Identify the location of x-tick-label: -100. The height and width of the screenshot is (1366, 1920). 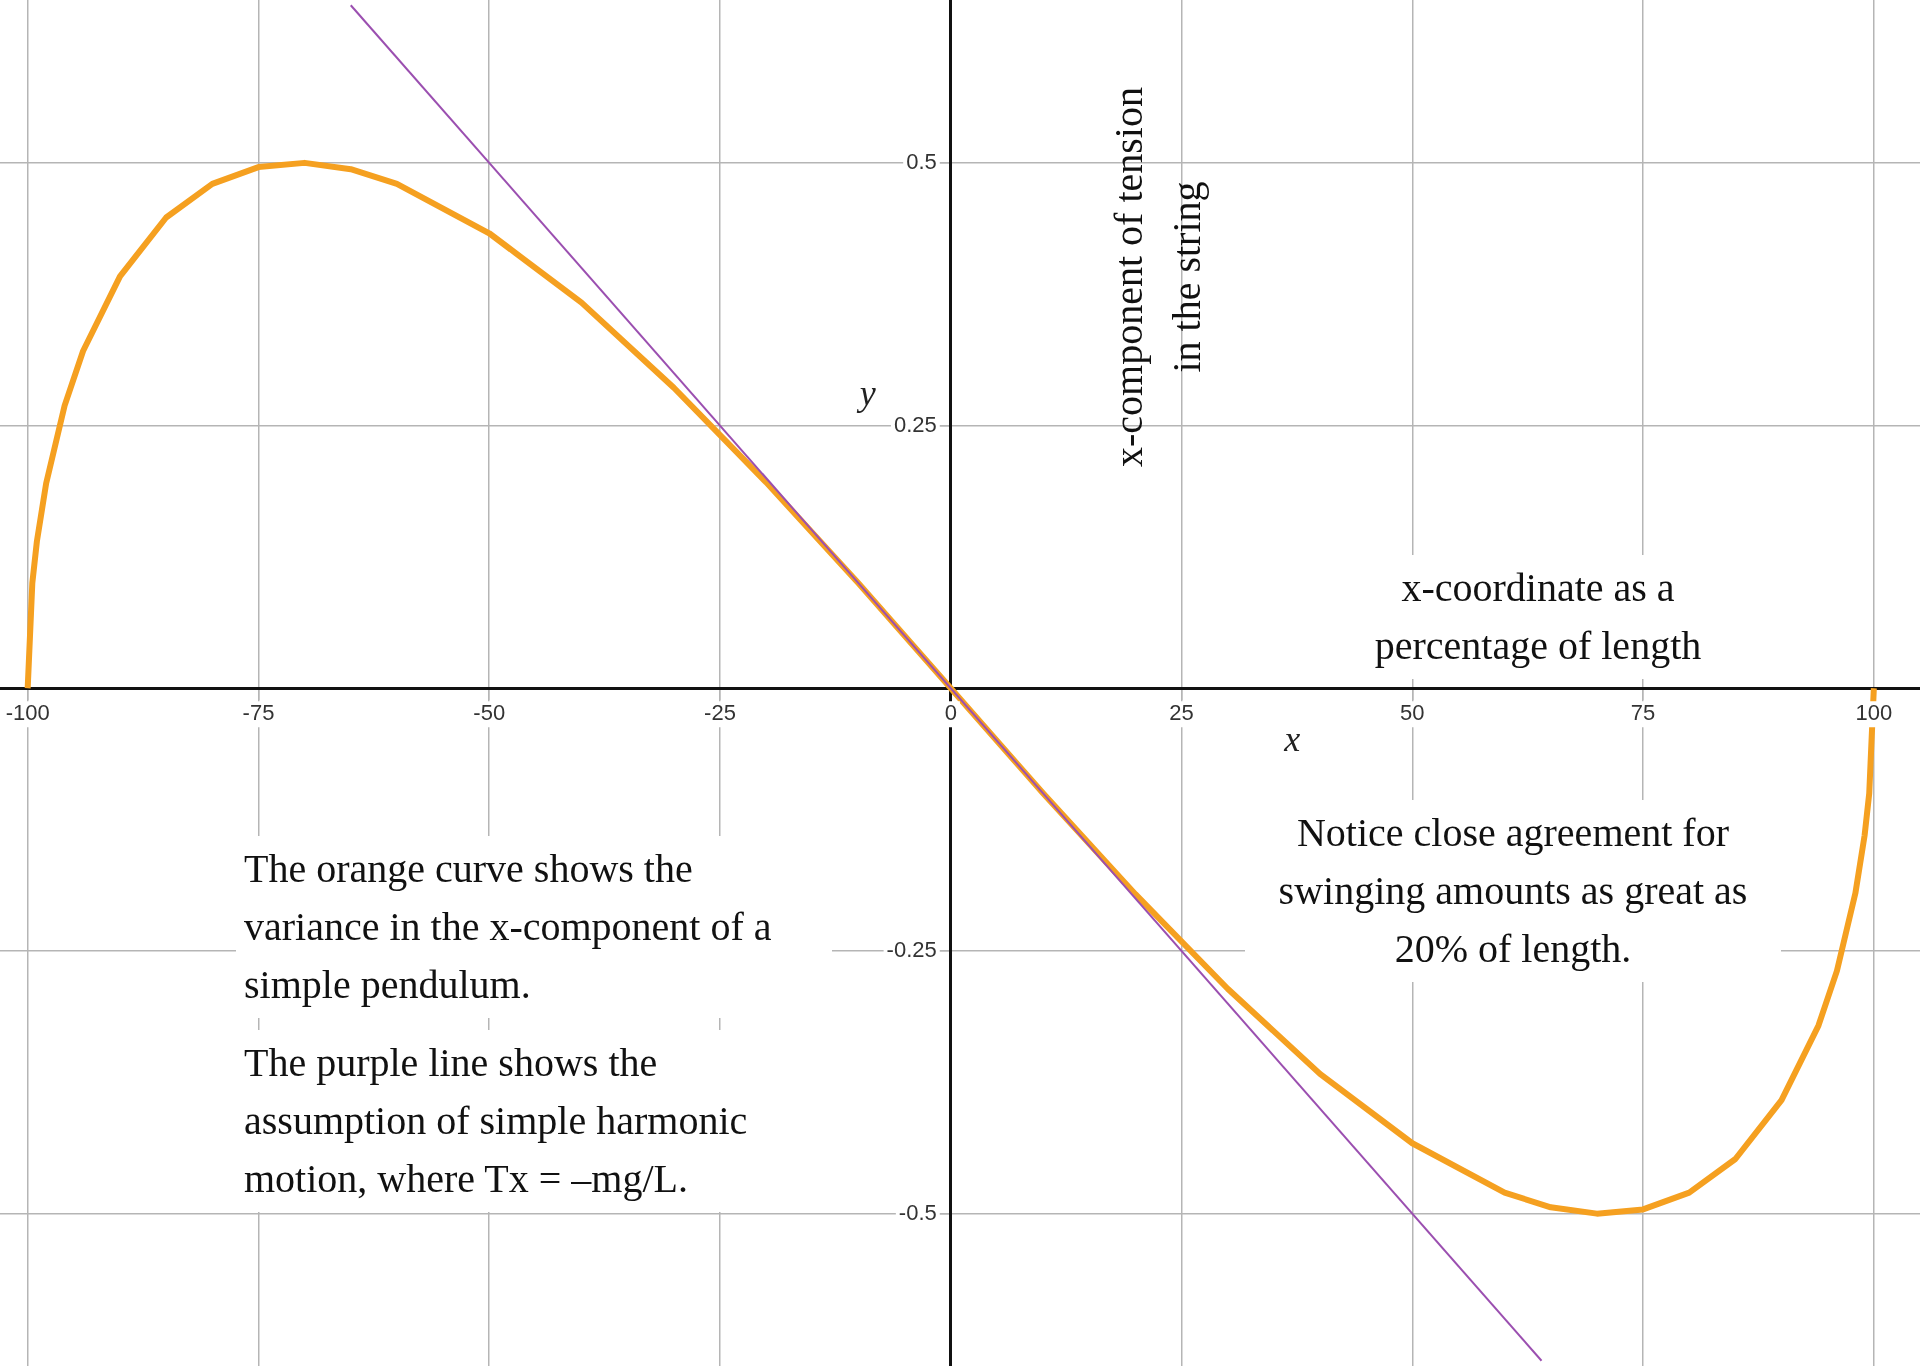
(27, 713).